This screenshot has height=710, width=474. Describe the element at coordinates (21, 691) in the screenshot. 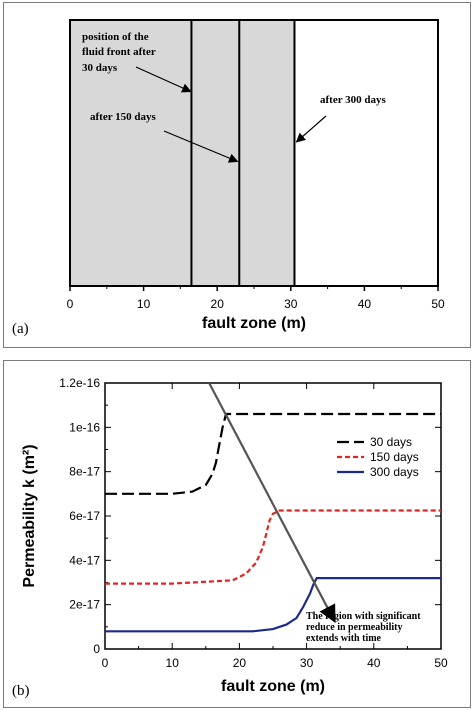

I see `panel-label-b: (b)` at that location.